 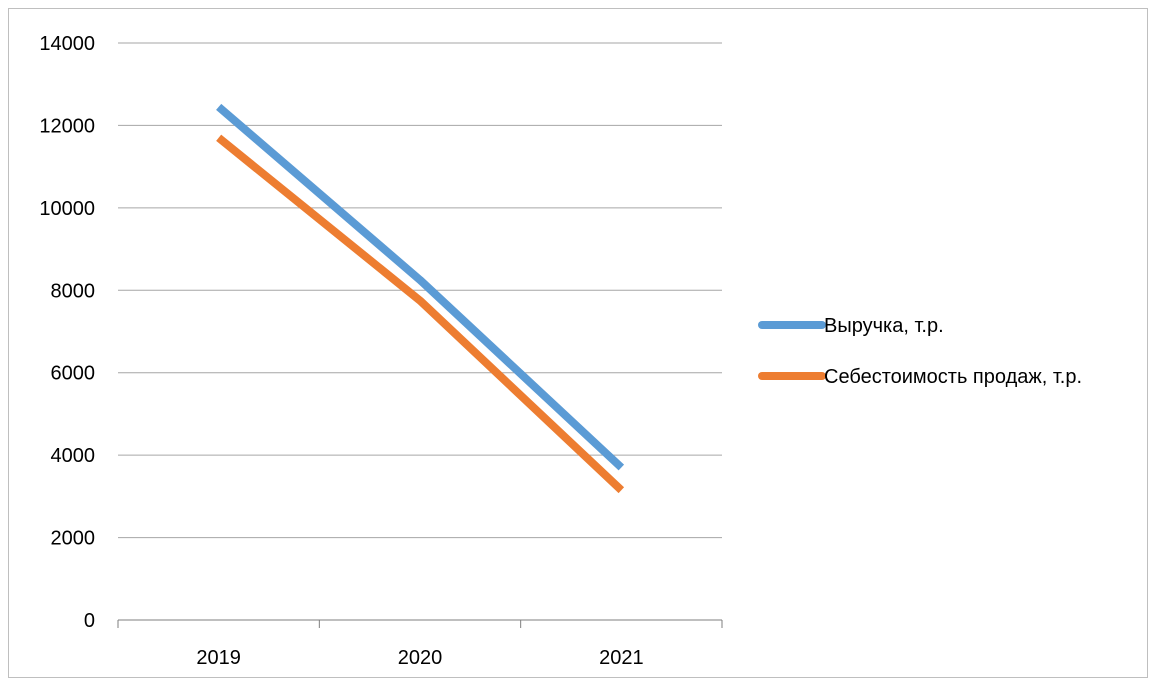 I want to click on x-tick-label: 2020, so click(x=420, y=658).